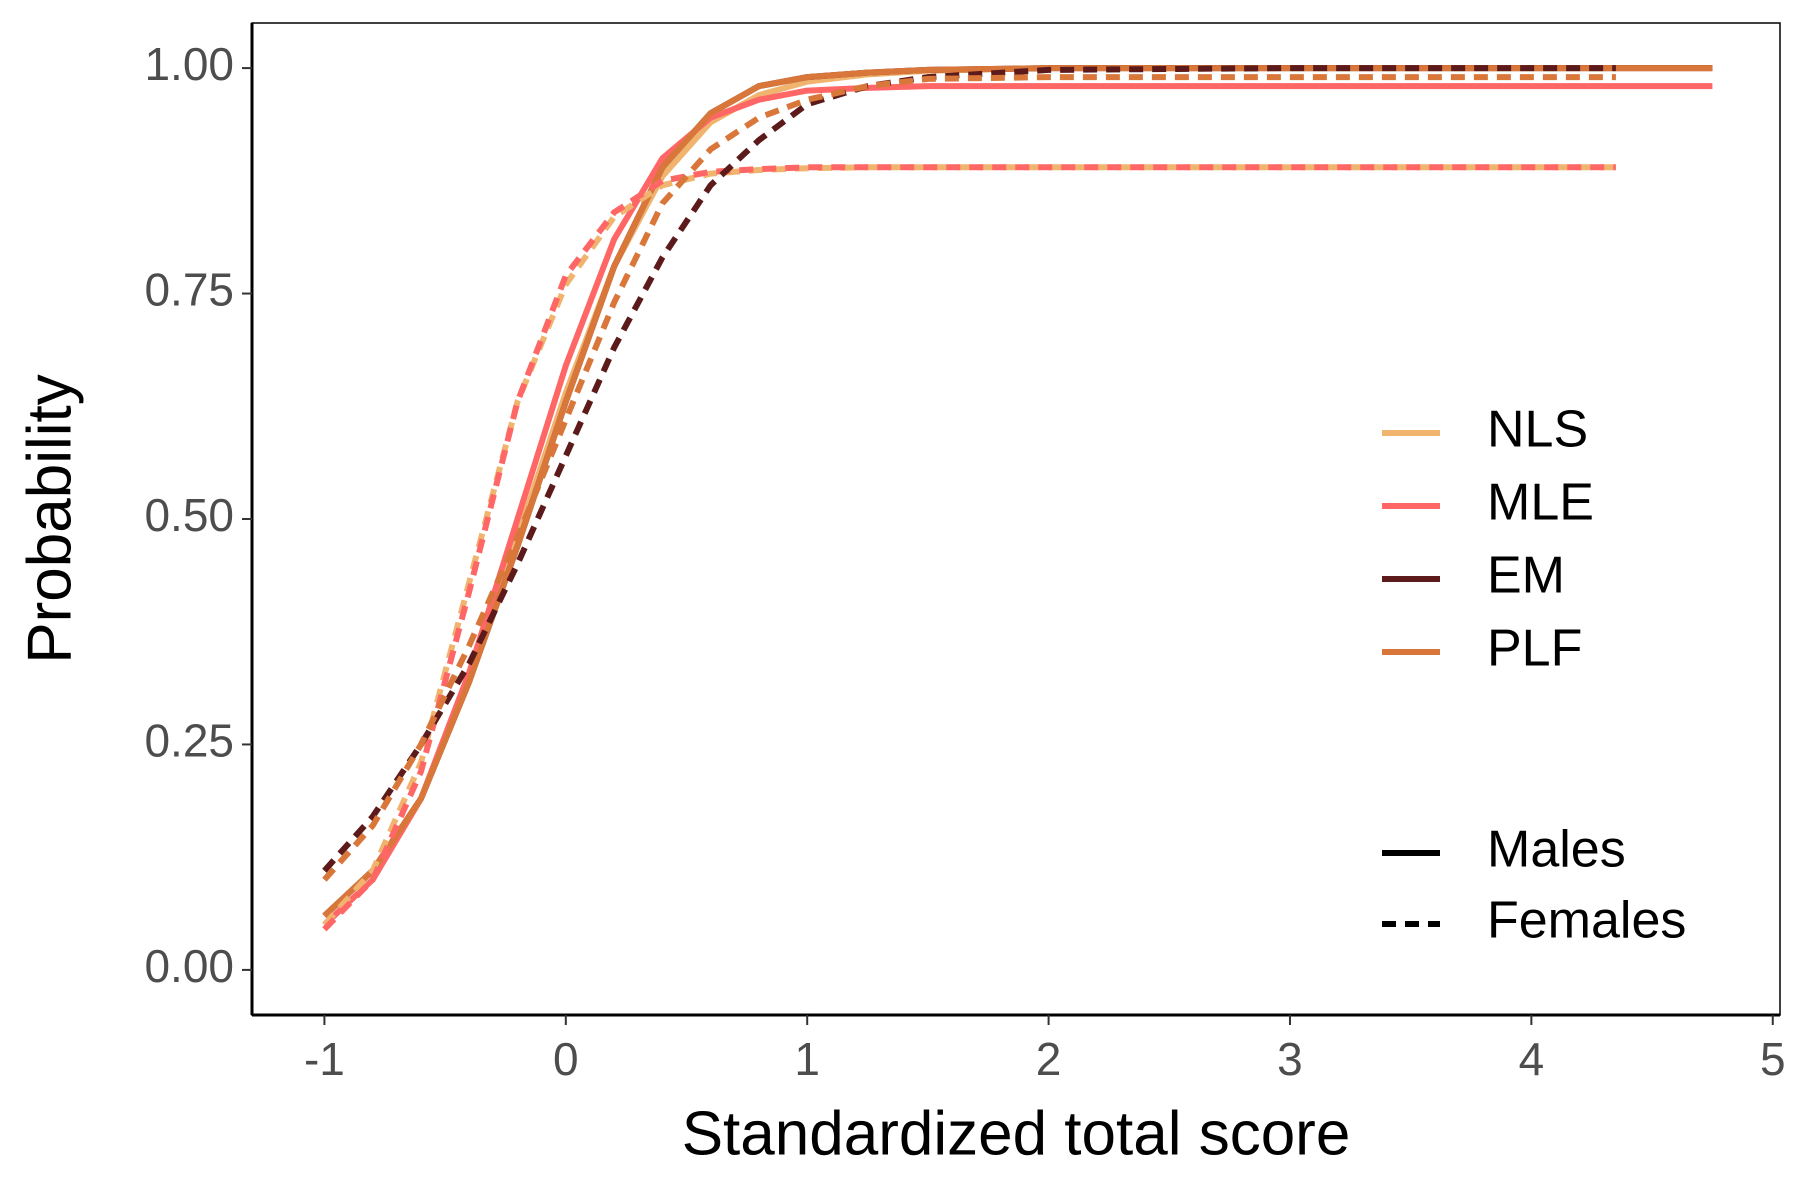  Describe the element at coordinates (1526, 576) in the screenshot. I see `legend-label: EM` at that location.